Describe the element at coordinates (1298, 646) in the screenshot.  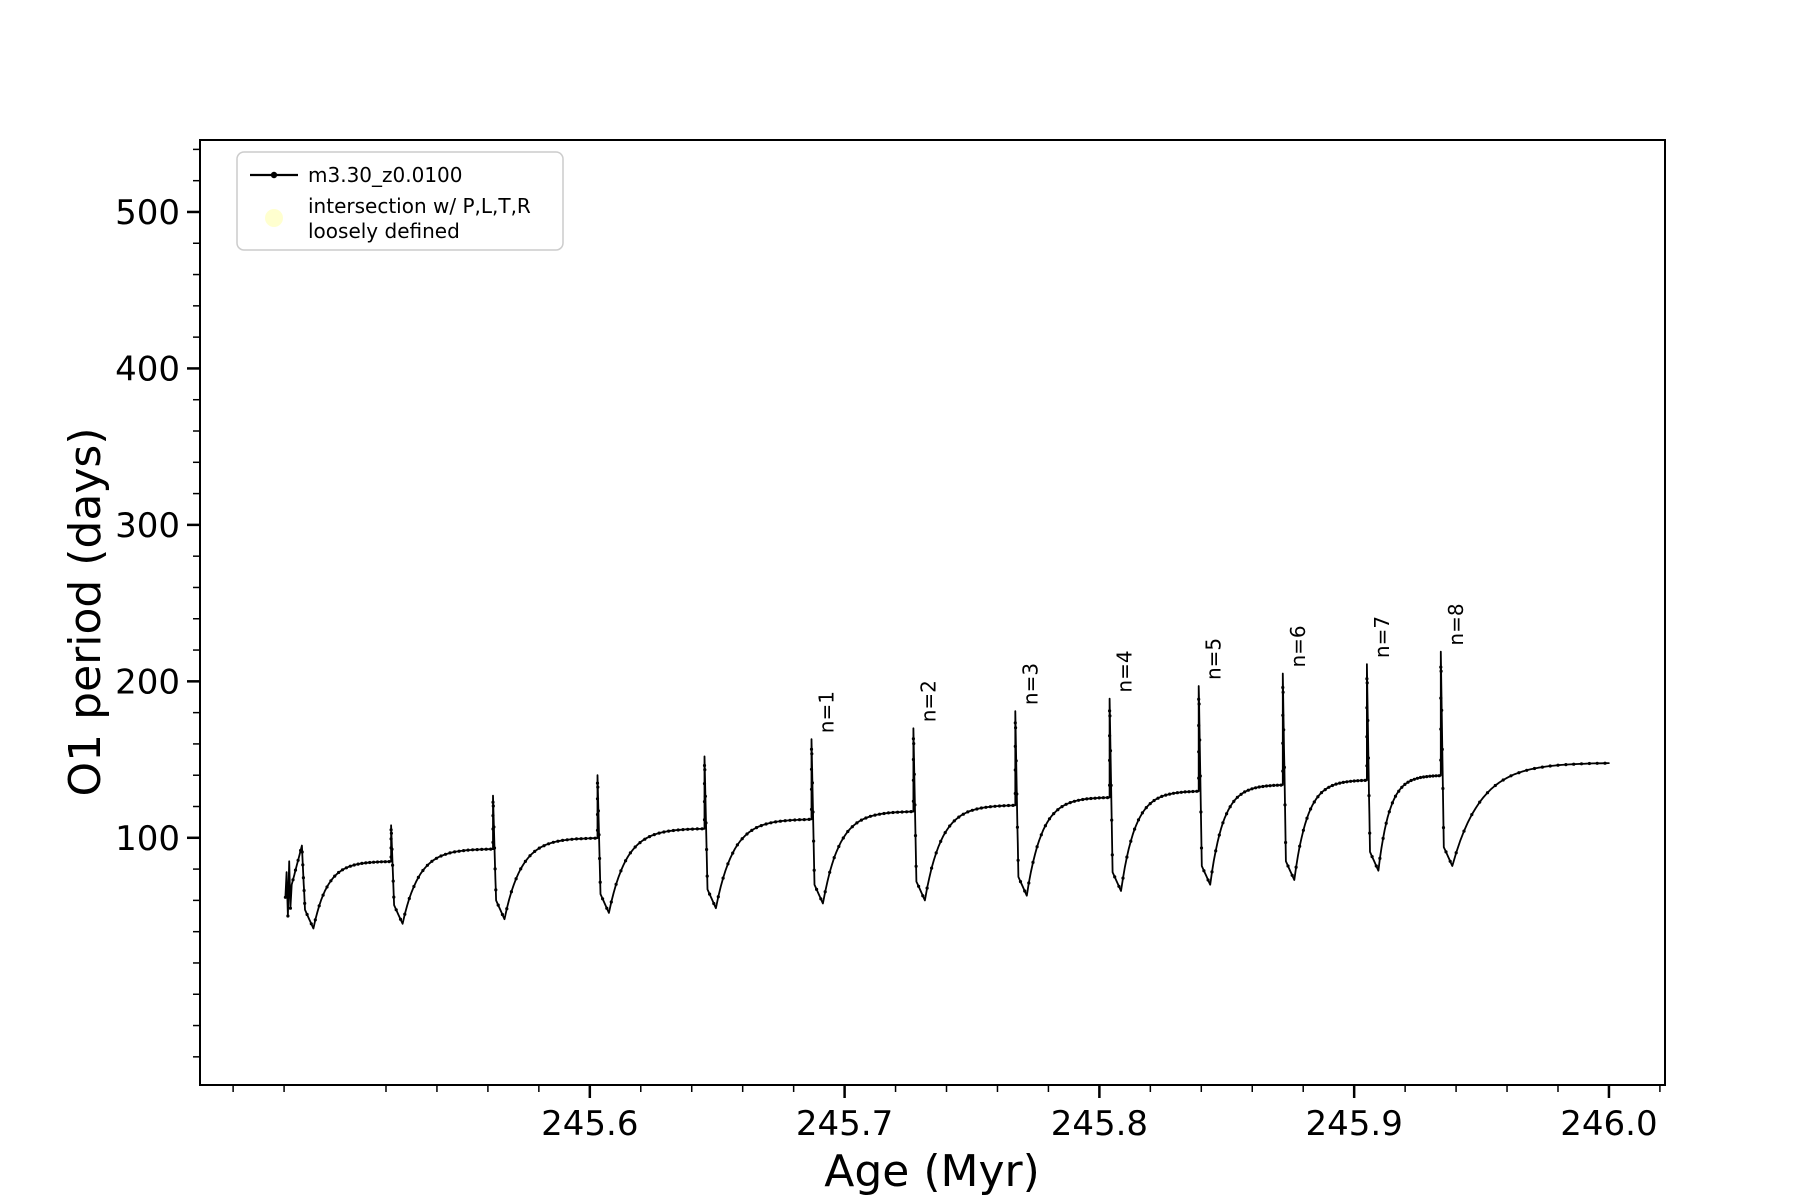
I see `pulse-annotation: n=6` at that location.